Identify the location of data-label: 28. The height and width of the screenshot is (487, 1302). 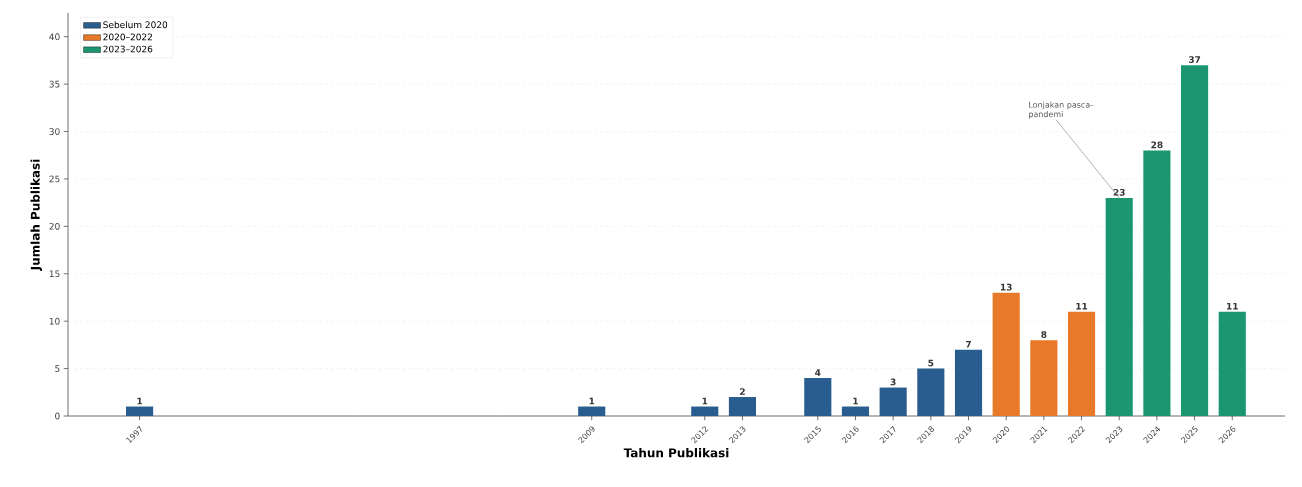
(1157, 145).